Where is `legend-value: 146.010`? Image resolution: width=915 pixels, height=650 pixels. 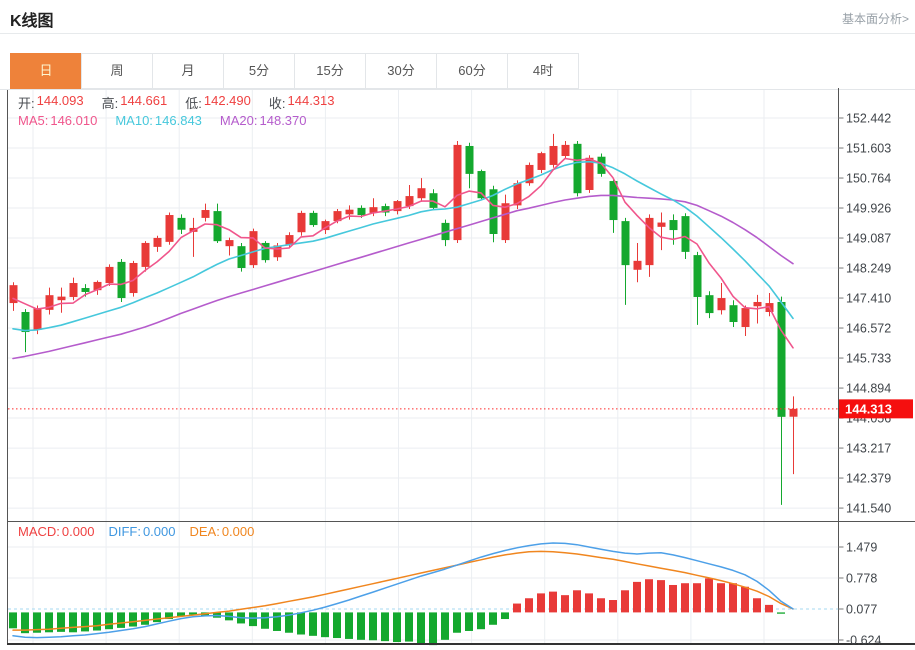
legend-value: 146.010 is located at coordinates (74, 120).